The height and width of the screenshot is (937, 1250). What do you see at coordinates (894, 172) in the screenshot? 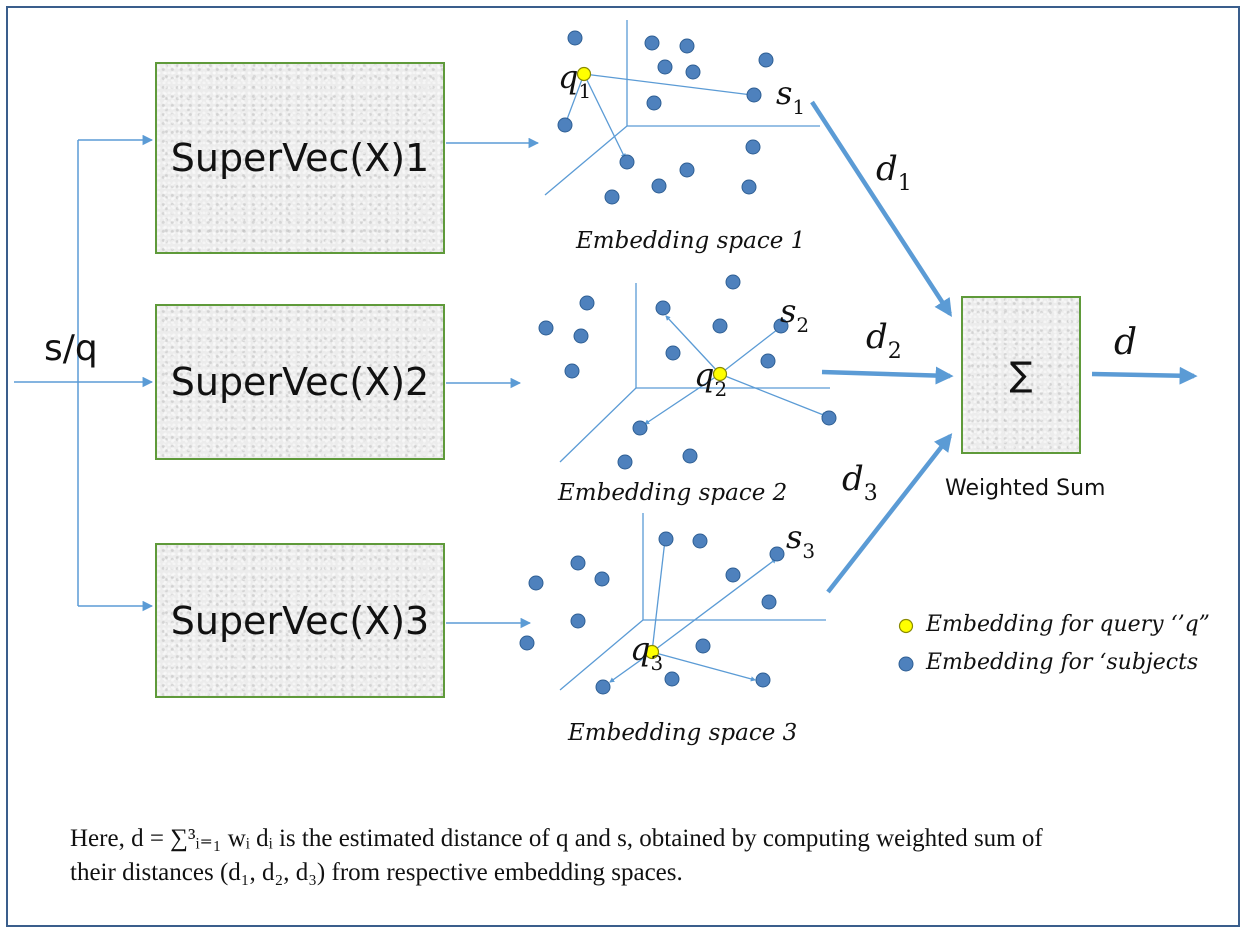
I see `d1-label: d1` at bounding box center [894, 172].